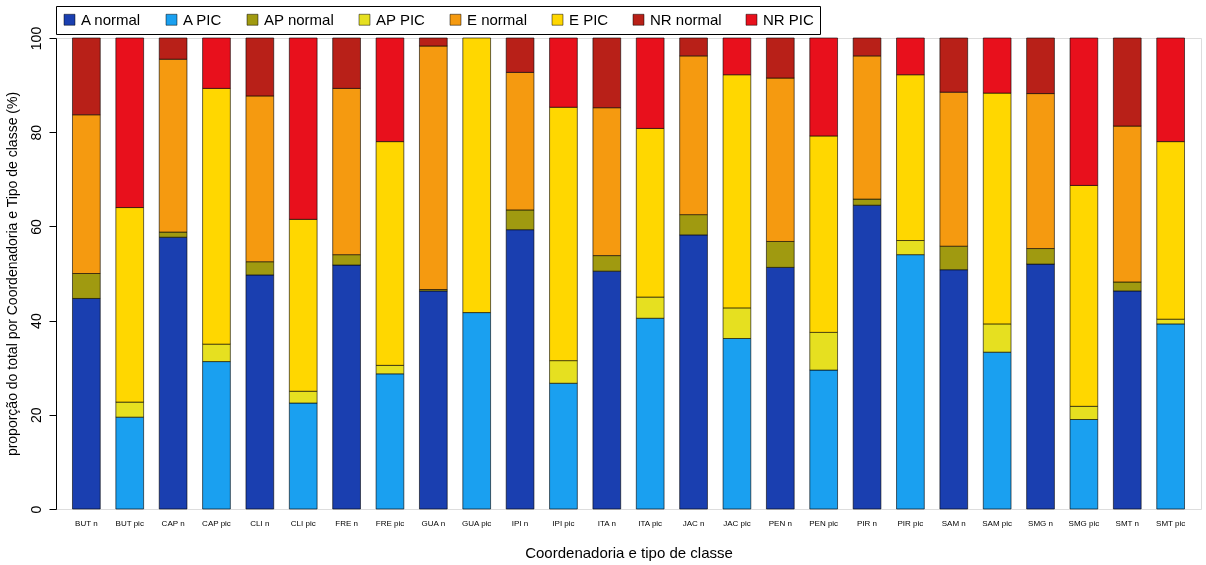  Describe the element at coordinates (35, 38) in the screenshot. I see `y-tick-label: 100` at that location.